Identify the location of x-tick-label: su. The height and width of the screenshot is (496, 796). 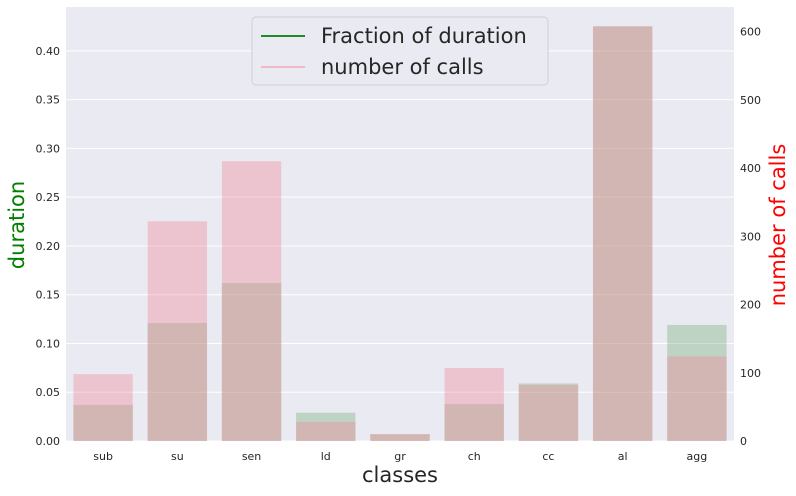
(177, 456).